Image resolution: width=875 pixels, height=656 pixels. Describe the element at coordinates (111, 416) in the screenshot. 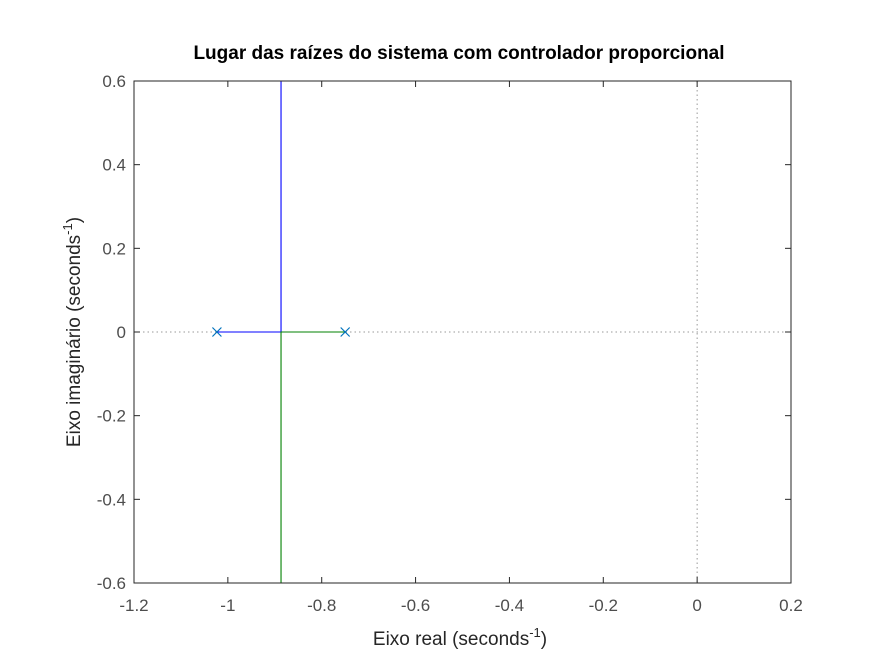

I see `y-tick-label: -0.2` at that location.